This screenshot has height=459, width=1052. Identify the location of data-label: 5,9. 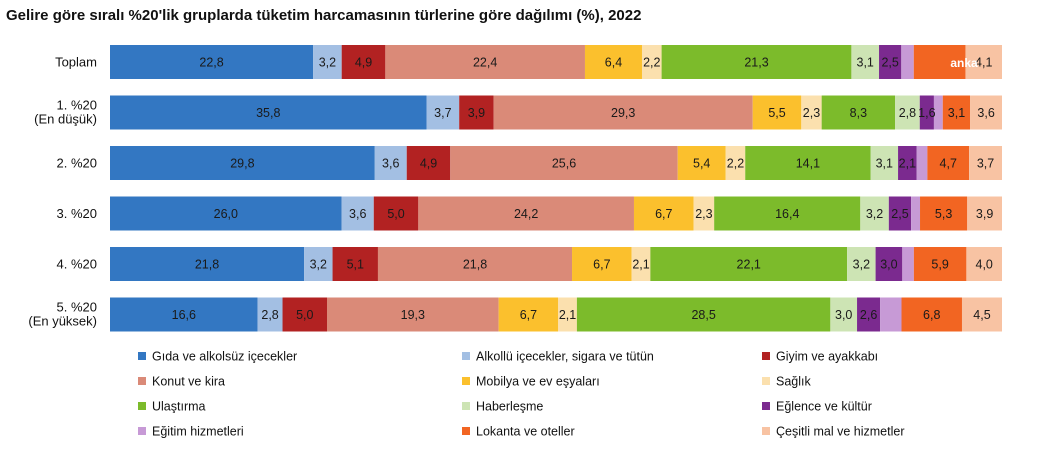
(939, 265).